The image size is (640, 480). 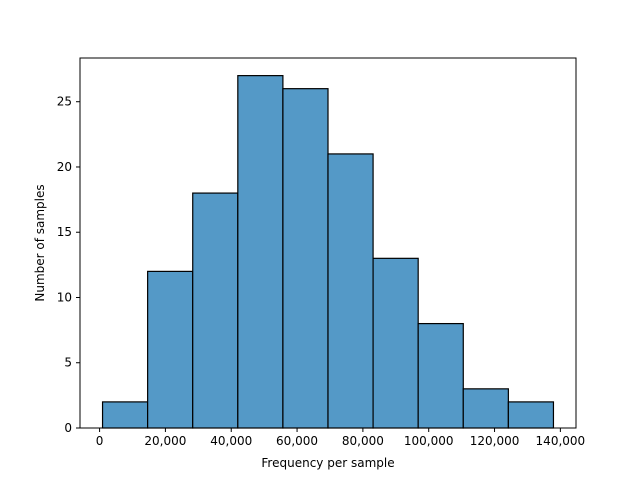 I want to click on x-tick-label: 140,000, so click(x=561, y=441).